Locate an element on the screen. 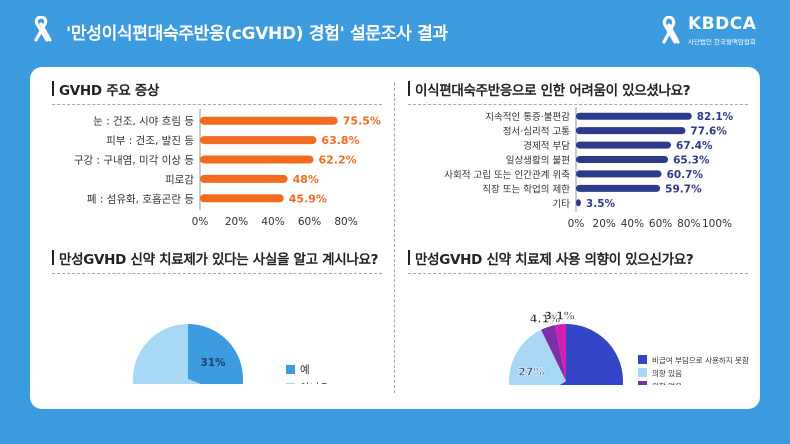  data-label: 82.1% is located at coordinates (715, 117).